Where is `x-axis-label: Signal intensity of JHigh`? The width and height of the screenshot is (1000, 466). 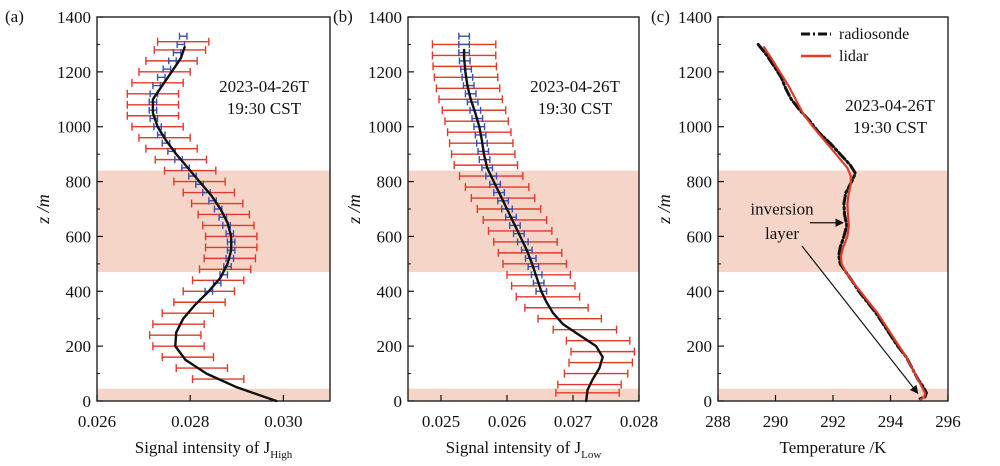 x-axis-label: Signal intensity of JHigh is located at coordinates (214, 449).